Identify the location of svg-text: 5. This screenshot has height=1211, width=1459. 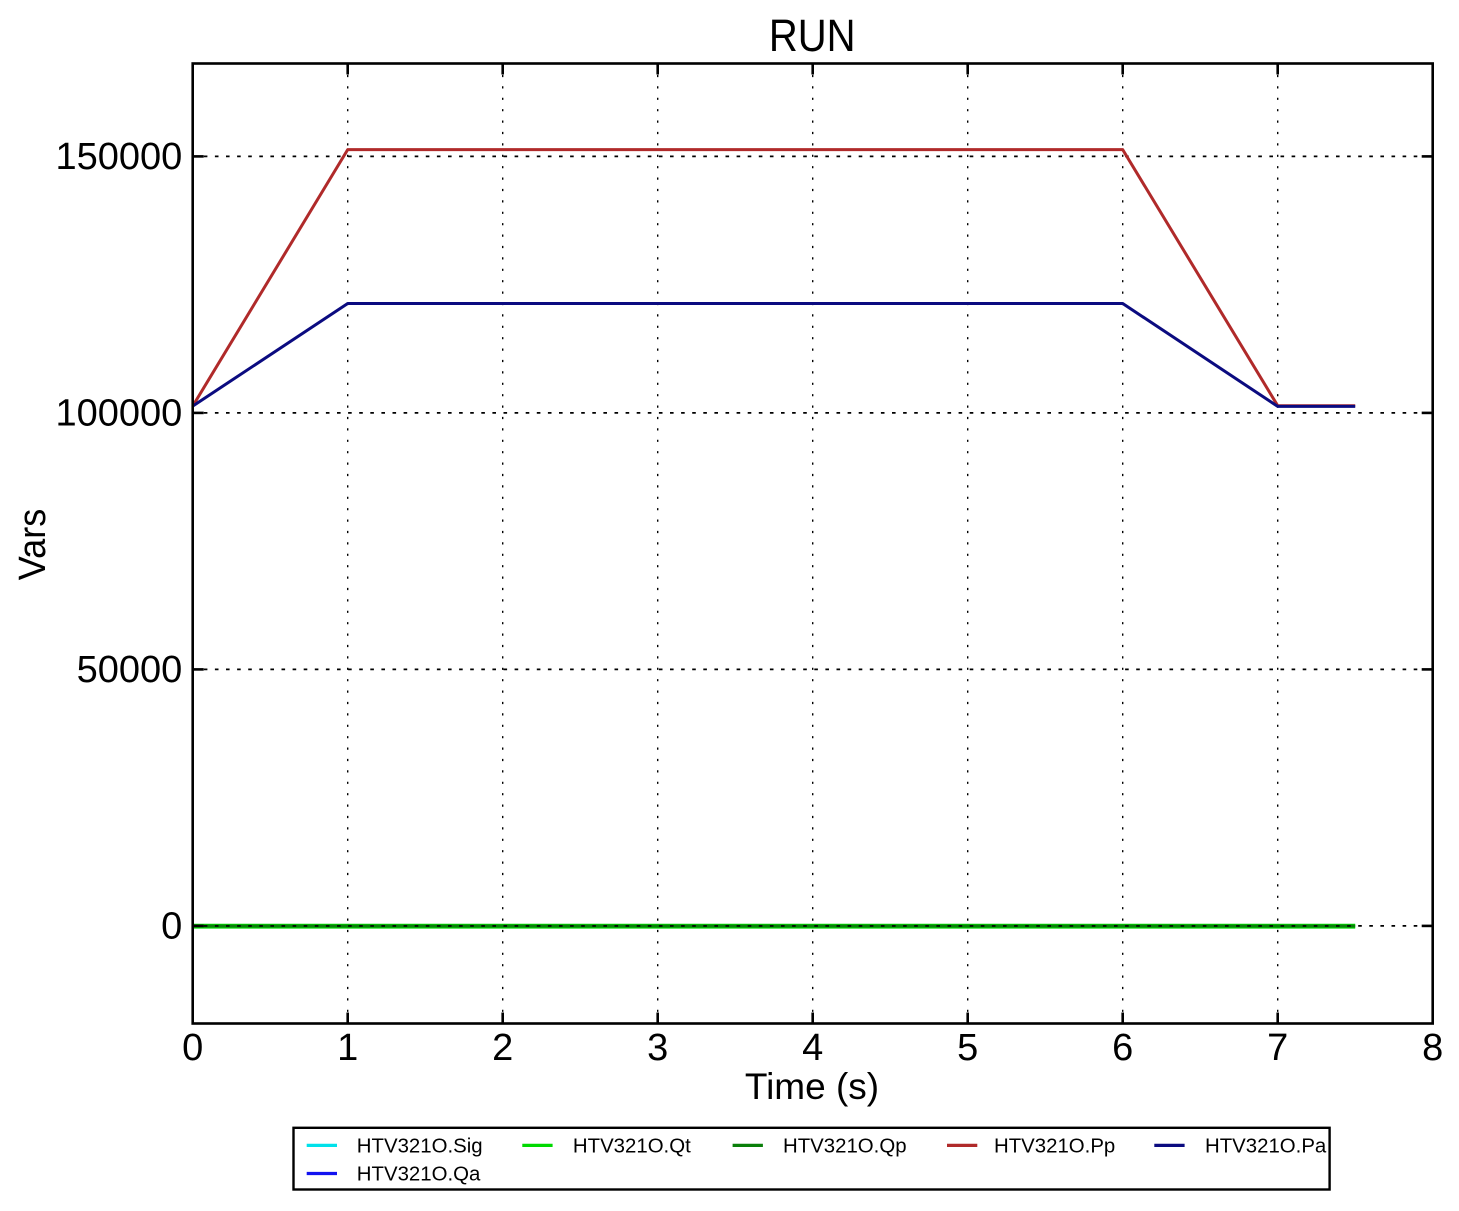
(967, 1048).